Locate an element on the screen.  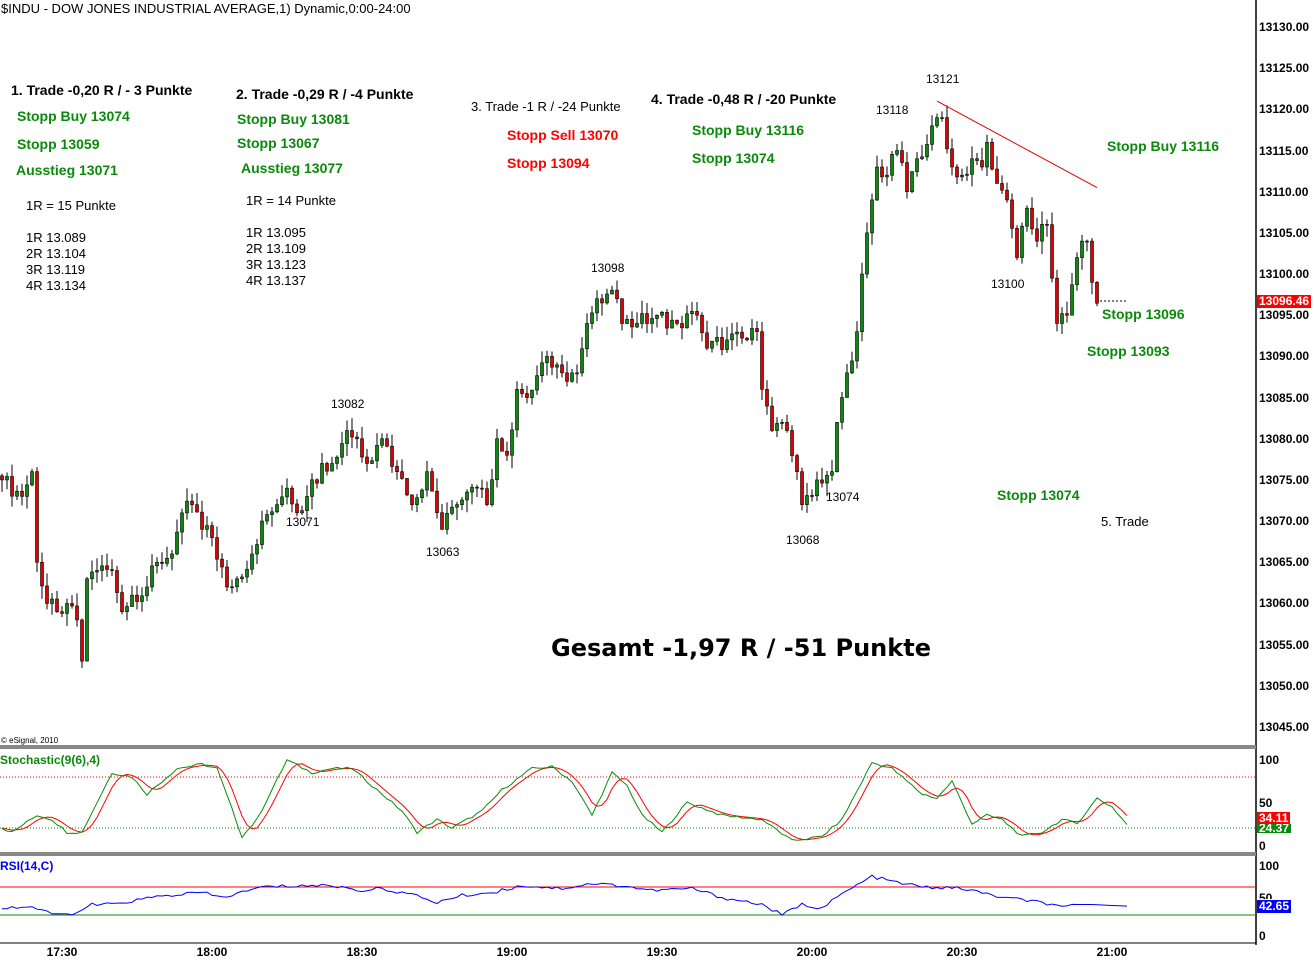
trade3-title: 3. Trade -1 R / -24 Punkte is located at coordinates (546, 106).